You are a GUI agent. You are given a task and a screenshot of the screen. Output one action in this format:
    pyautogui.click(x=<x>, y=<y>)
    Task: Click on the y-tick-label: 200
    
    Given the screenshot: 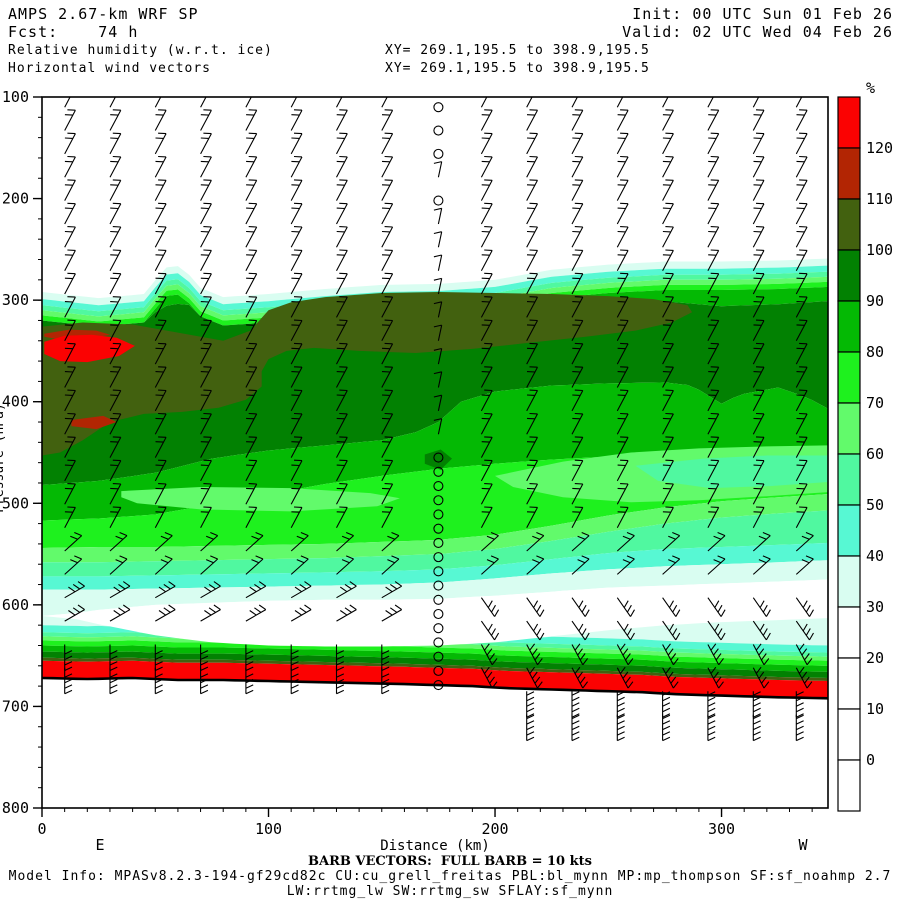 What is the action you would take?
    pyautogui.click(x=15, y=199)
    